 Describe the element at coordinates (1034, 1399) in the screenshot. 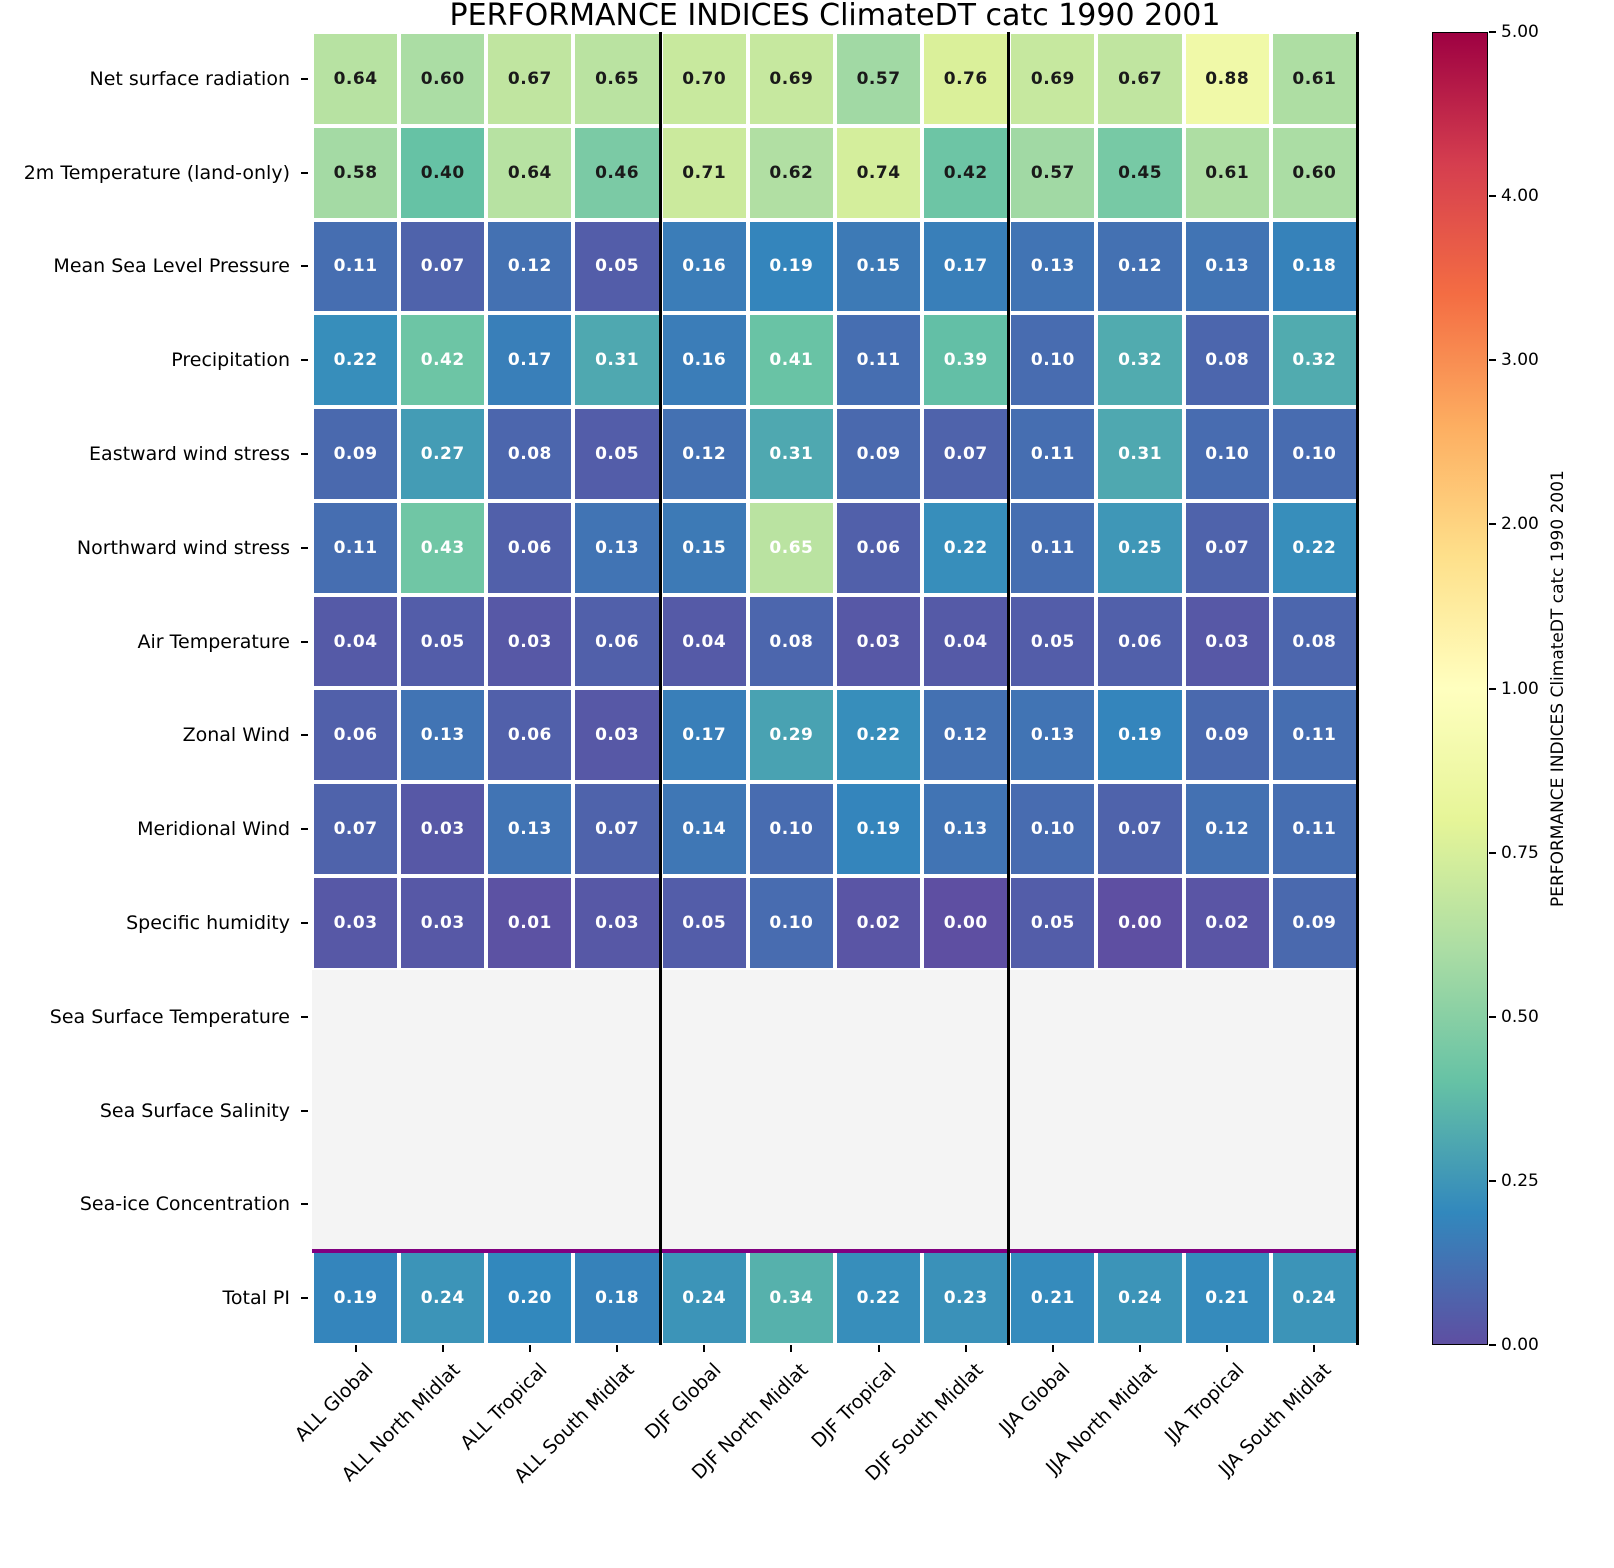

I see `column-label: JJA Global` at that location.